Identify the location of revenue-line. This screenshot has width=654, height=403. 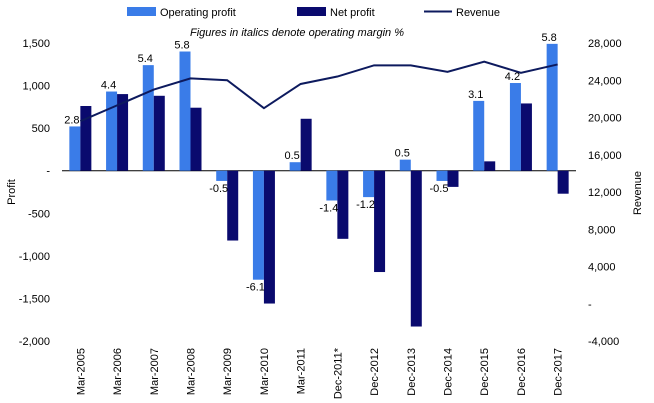
(318, 91).